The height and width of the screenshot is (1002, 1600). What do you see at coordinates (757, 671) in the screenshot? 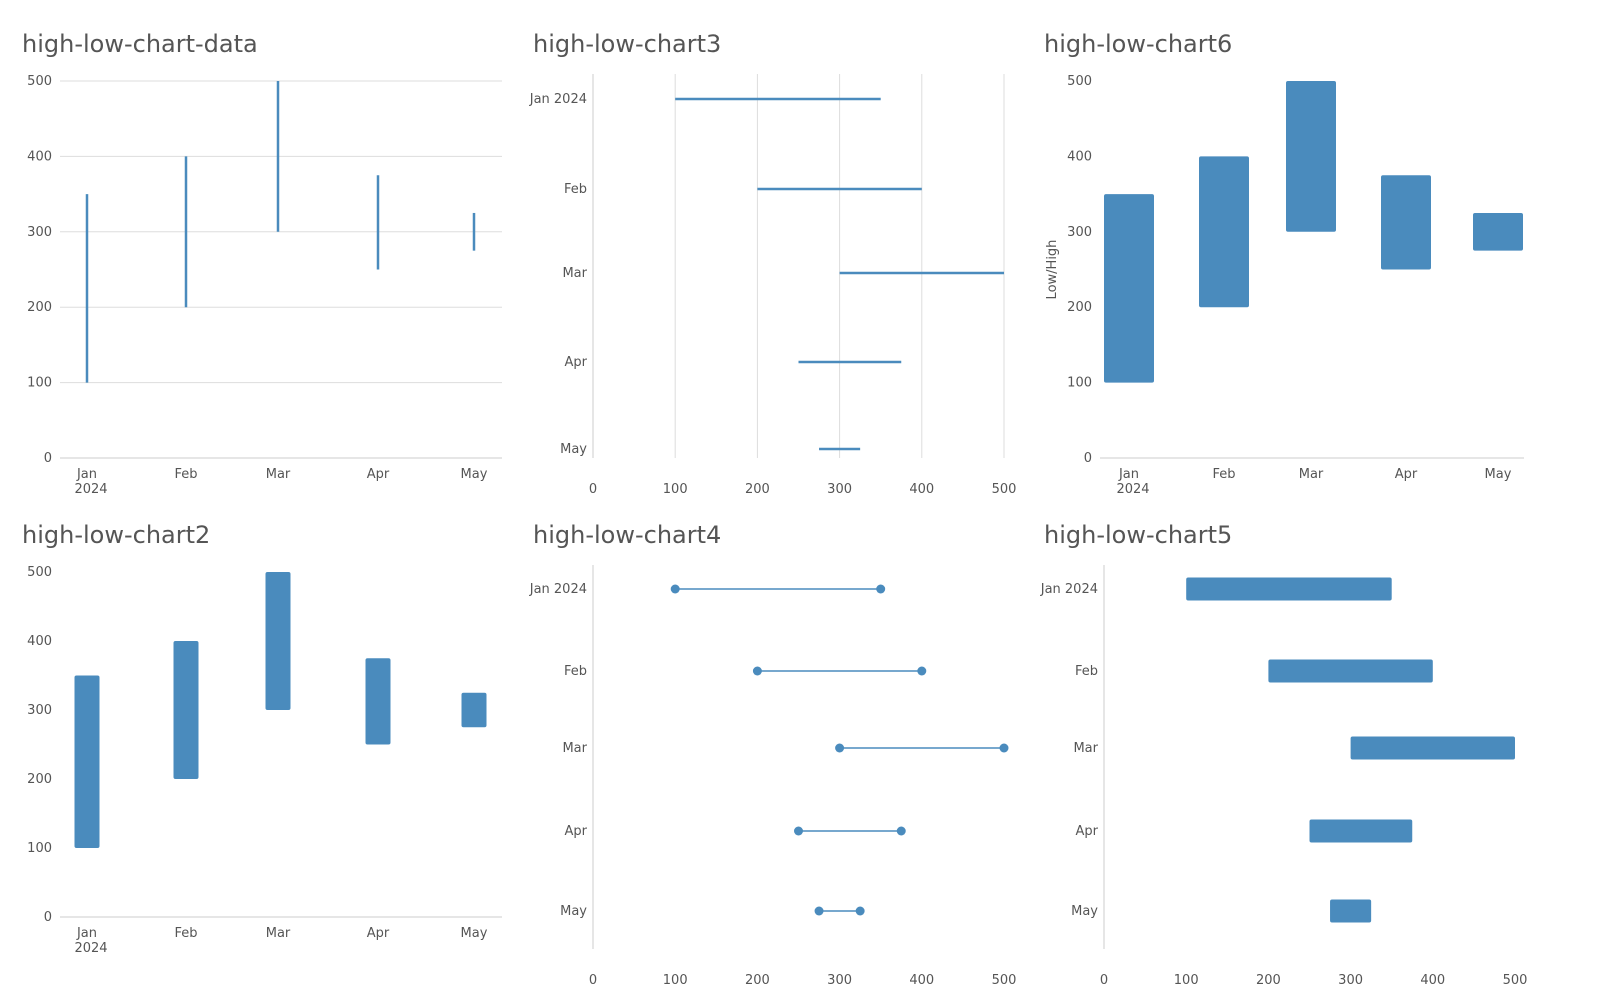
I see `low-point-feb` at bounding box center [757, 671].